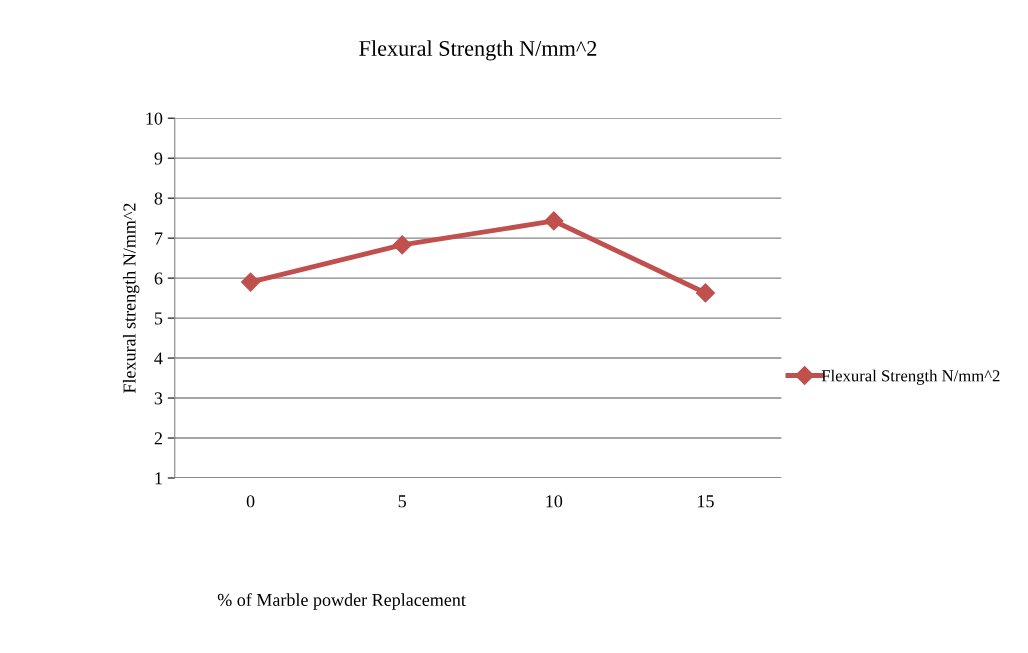  What do you see at coordinates (154, 118) in the screenshot?
I see `y-tick-label: 10` at bounding box center [154, 118].